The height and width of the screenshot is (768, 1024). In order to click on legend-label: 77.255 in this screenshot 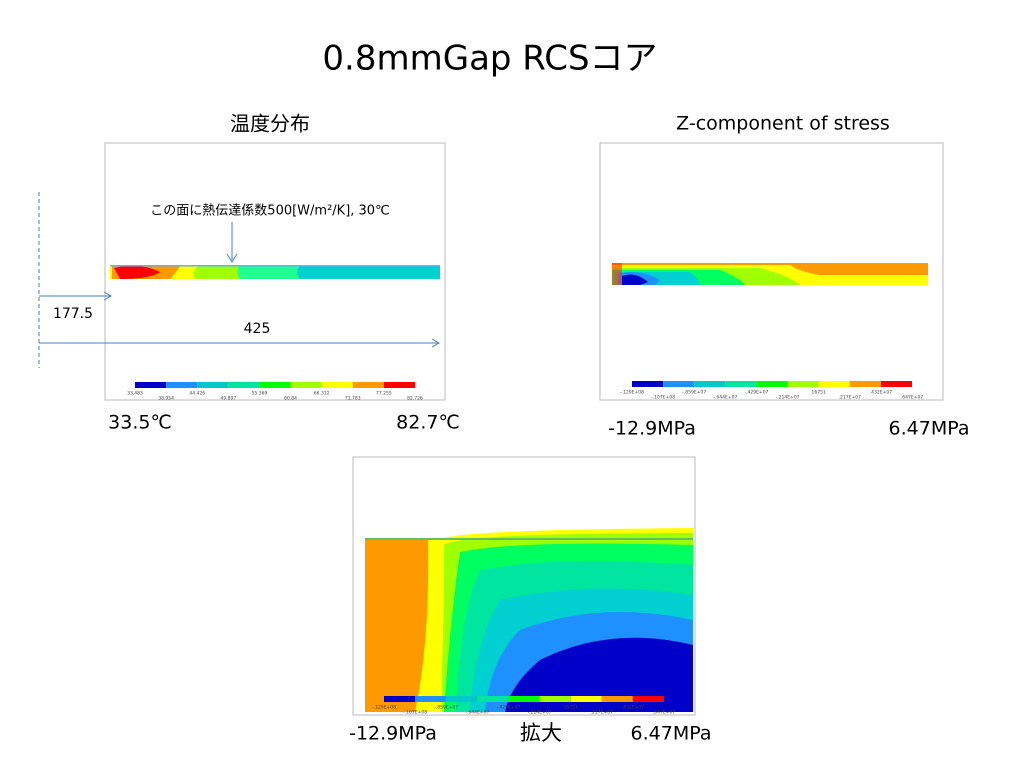, I will do `click(384, 394)`.